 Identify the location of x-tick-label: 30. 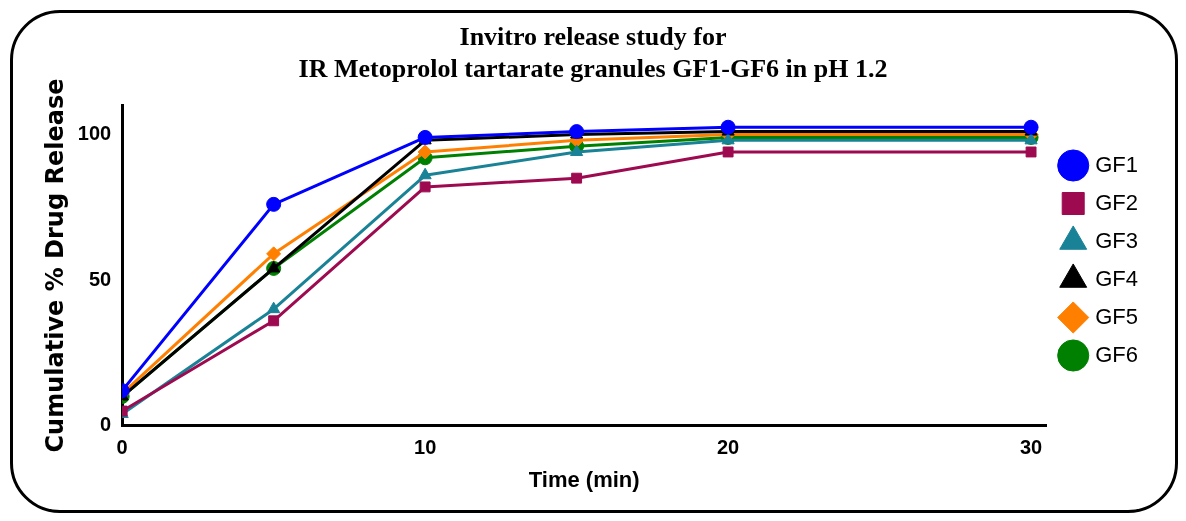
(1031, 447).